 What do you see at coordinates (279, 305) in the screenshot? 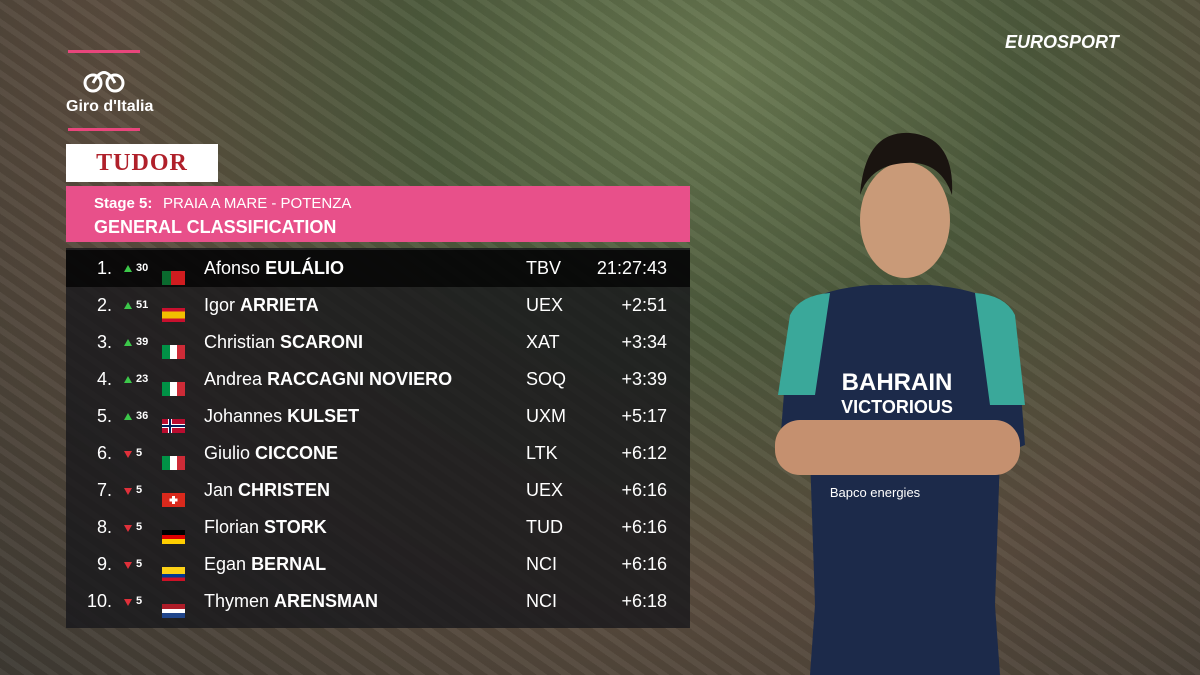
I see `last-name: ARRIETA` at bounding box center [279, 305].